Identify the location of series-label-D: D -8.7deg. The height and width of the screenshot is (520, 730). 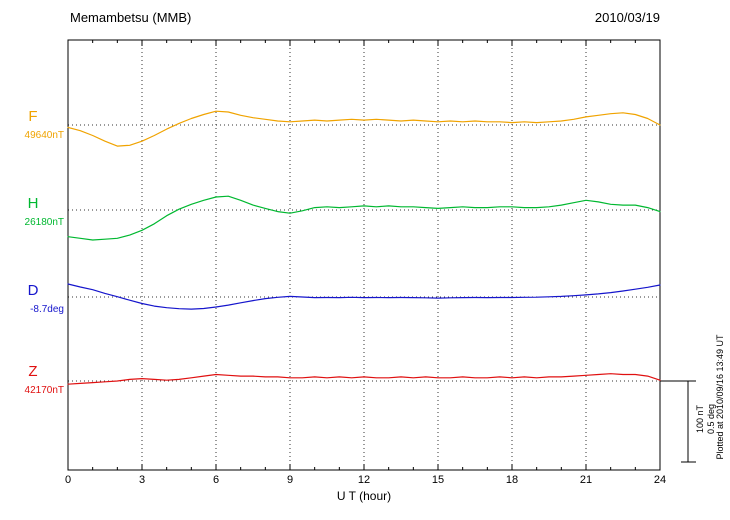
(33, 299).